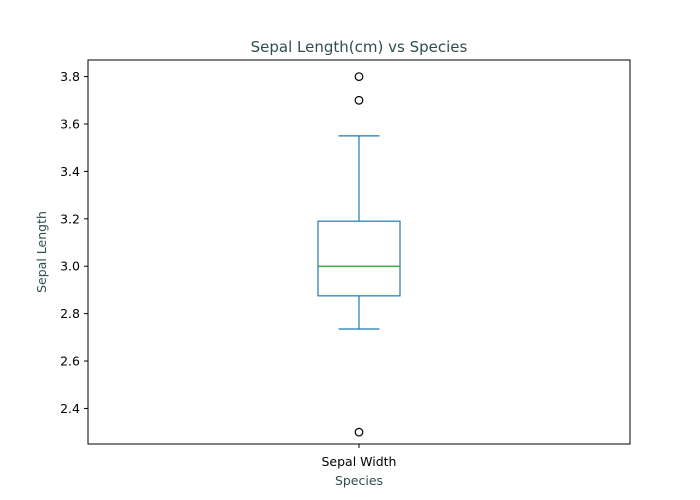 The image size is (700, 500). Describe the element at coordinates (70, 76) in the screenshot. I see `y-tick-label: 3.8` at that location.